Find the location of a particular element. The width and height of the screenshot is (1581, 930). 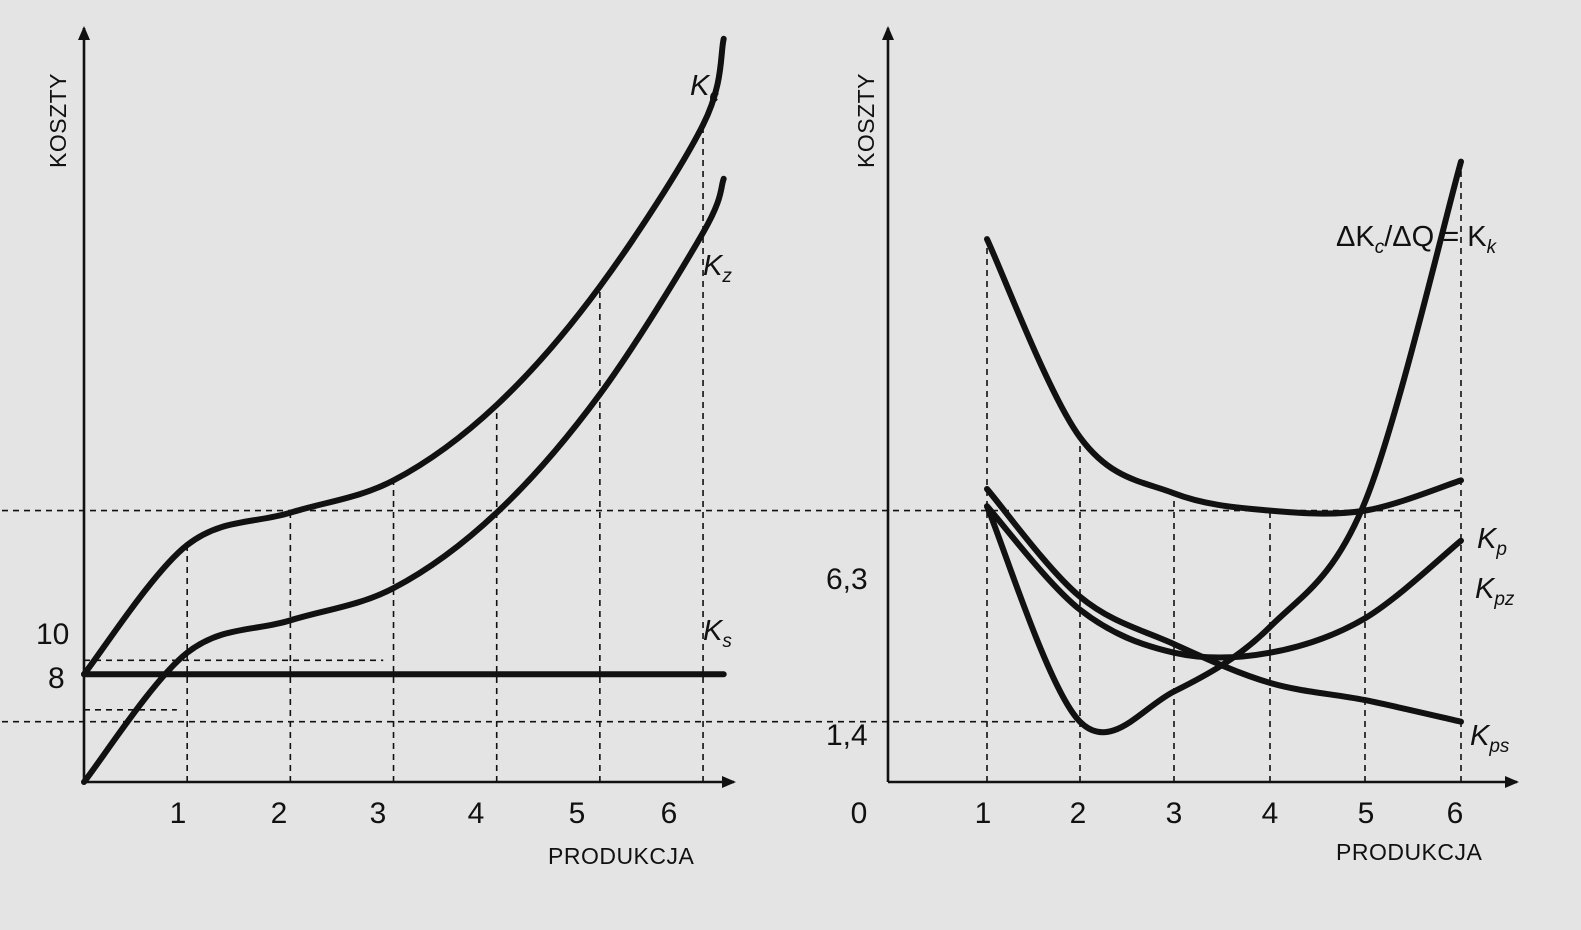

left-y-tick-8: 8 is located at coordinates (56, 678).